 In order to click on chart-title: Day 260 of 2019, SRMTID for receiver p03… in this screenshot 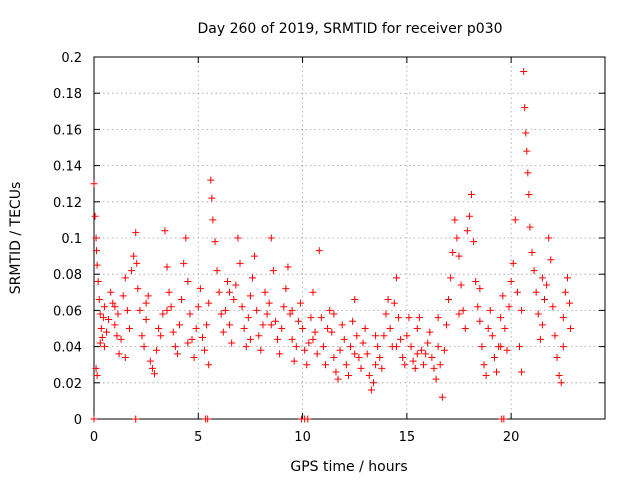, I will do `click(349, 29)`.